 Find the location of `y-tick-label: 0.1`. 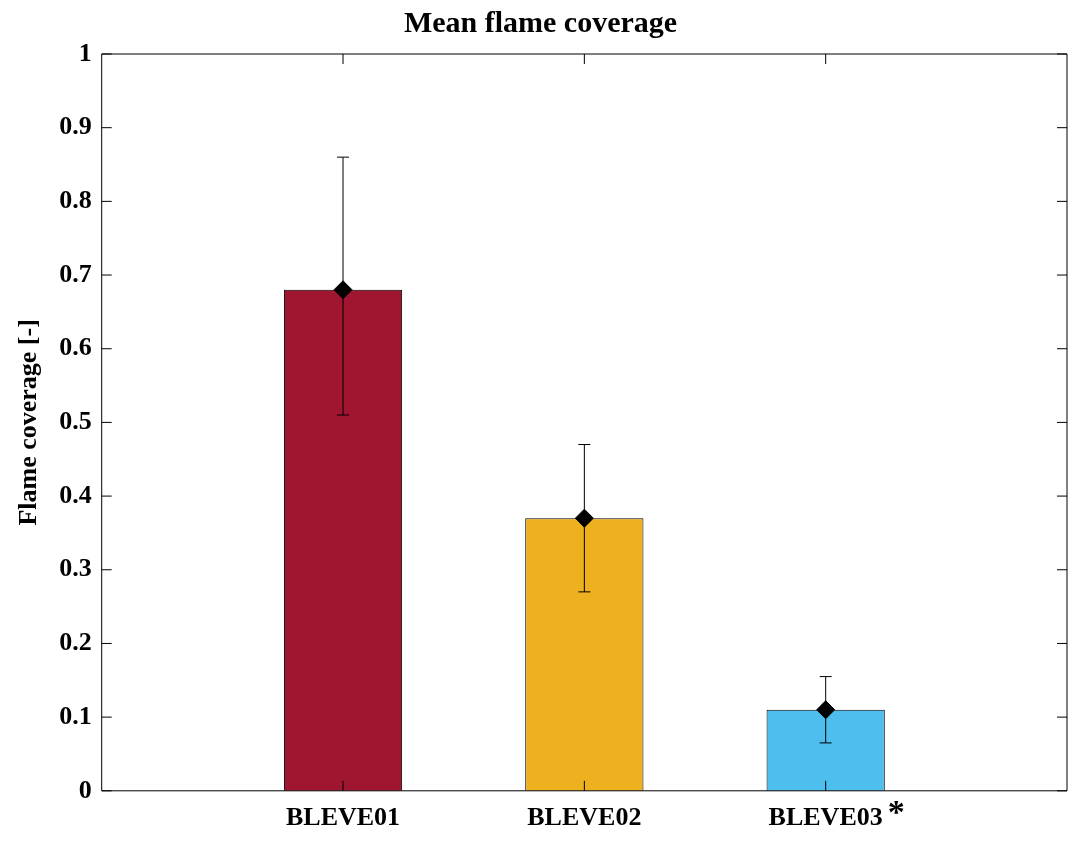

y-tick-label: 0.1 is located at coordinates (75, 715).